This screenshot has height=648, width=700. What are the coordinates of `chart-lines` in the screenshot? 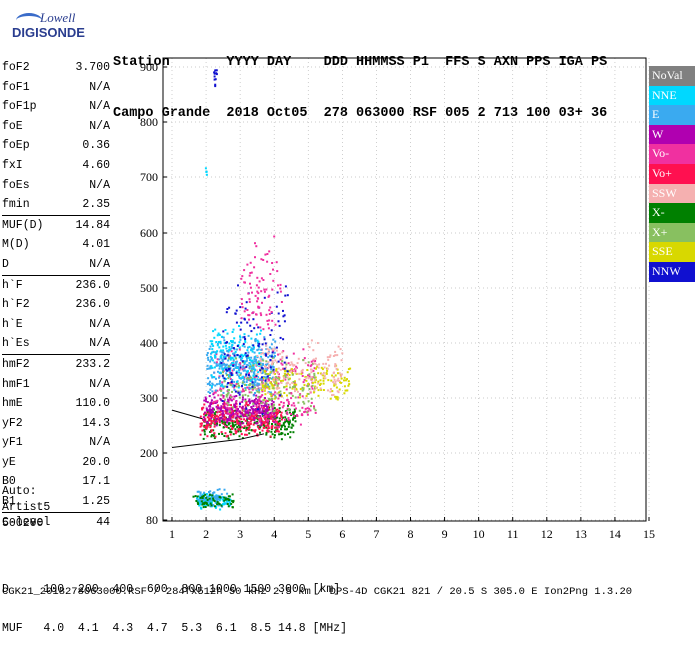 It's located at (218, 428).